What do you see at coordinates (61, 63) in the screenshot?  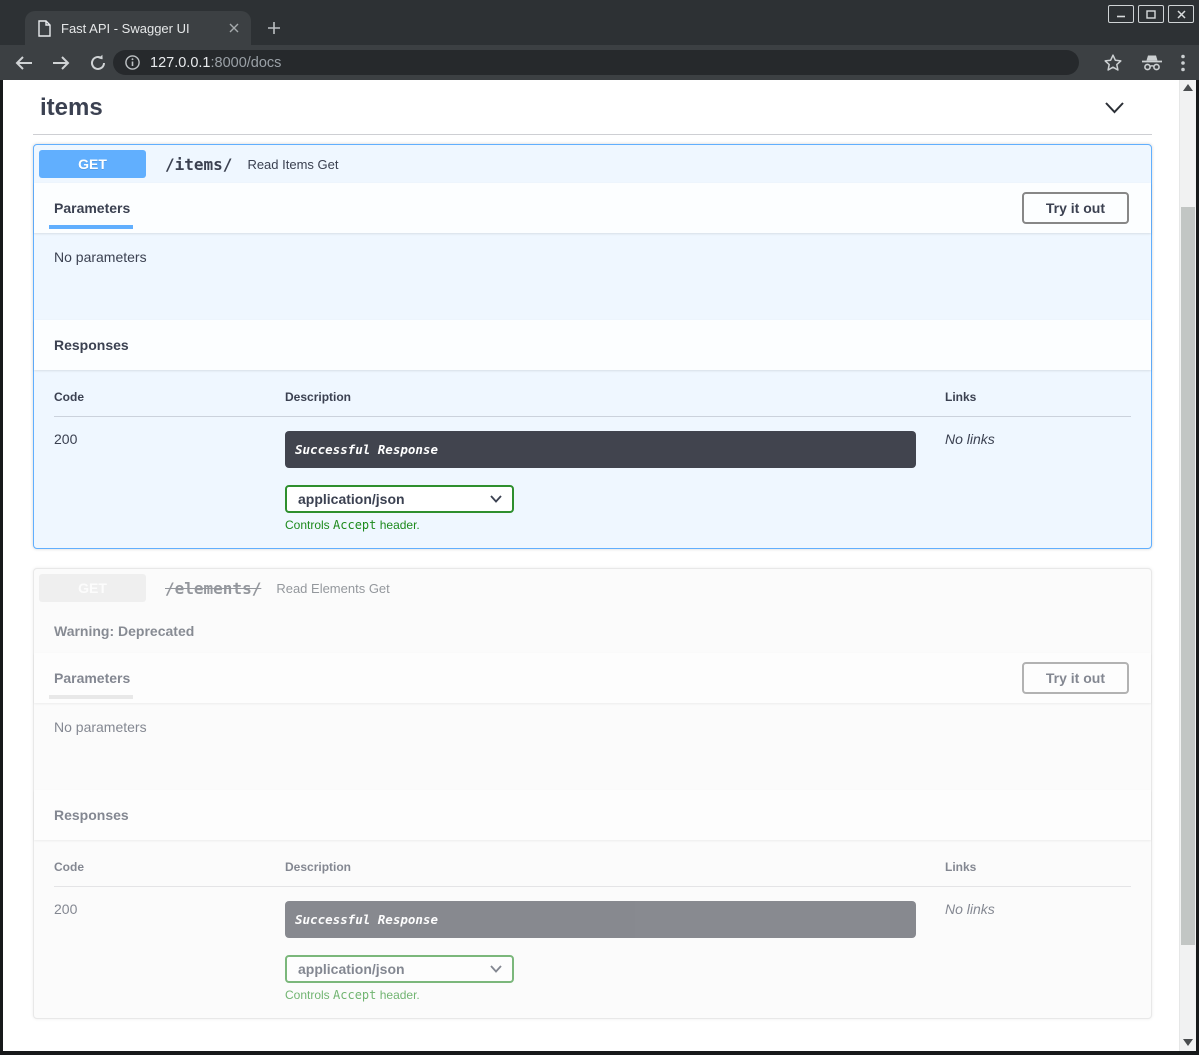 I see `forward-icon` at bounding box center [61, 63].